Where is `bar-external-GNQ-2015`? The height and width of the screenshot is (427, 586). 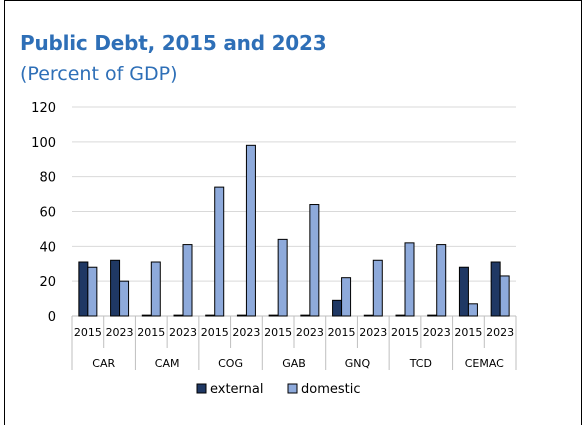 bar-external-GNQ-2015 is located at coordinates (337, 308).